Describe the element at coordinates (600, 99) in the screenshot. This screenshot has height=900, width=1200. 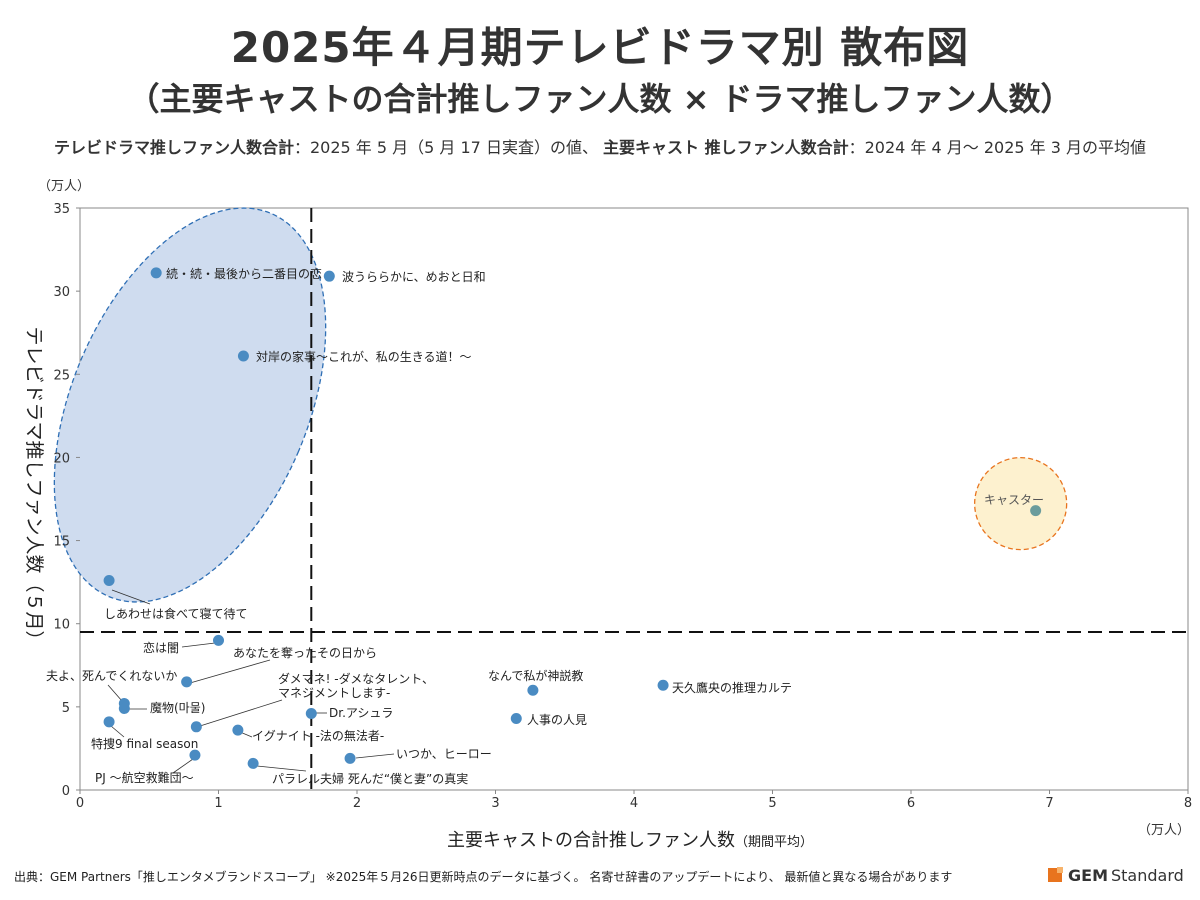
I see `chart-subtitle: （主要キャストの合計推しファン人数 × ドラマ推しファン人数）` at that location.